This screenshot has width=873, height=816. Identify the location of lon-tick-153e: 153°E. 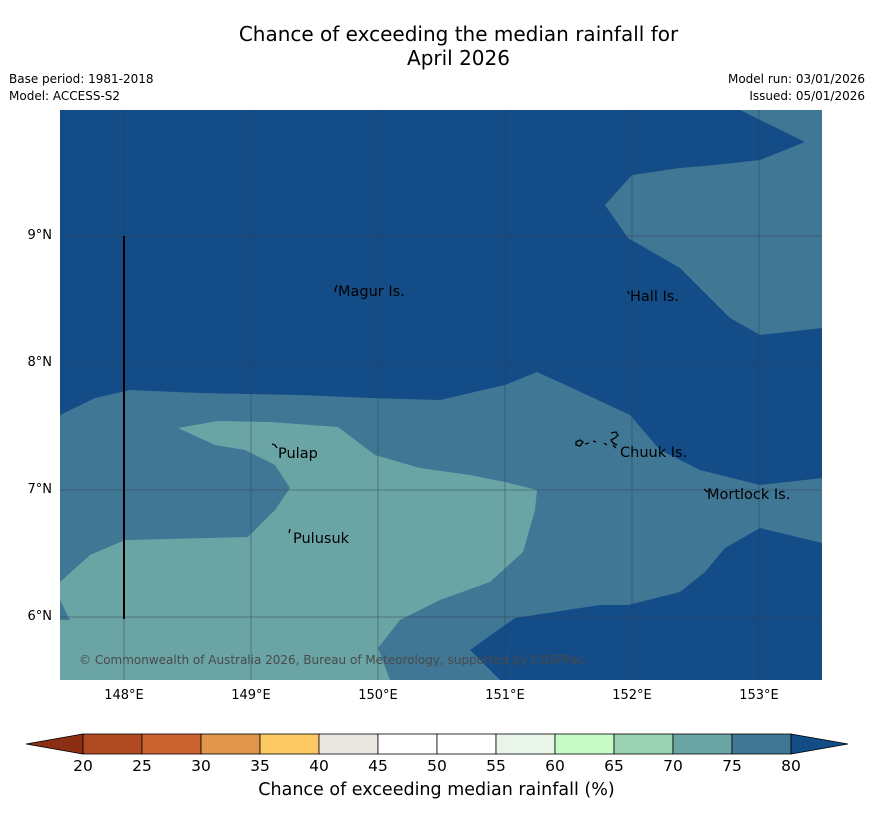
(759, 695).